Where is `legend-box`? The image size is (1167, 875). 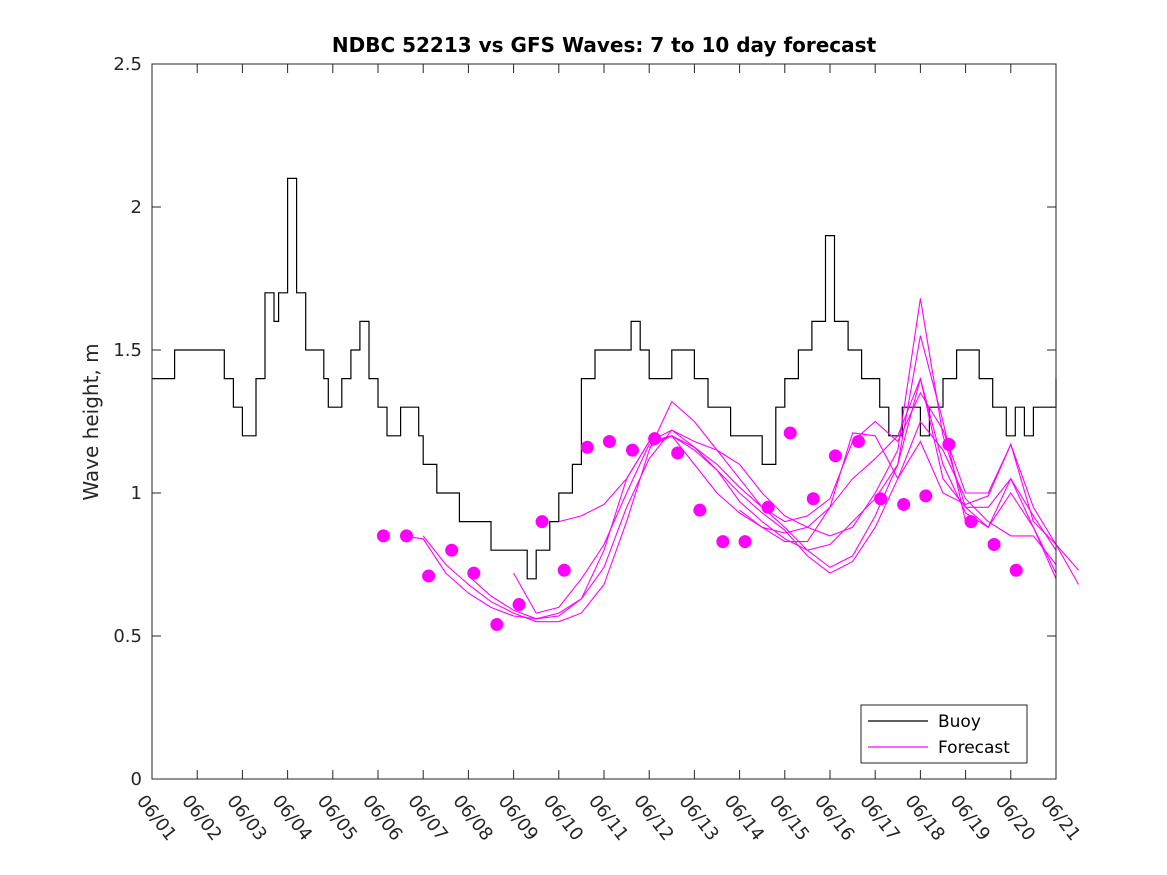
legend-box is located at coordinates (944, 734).